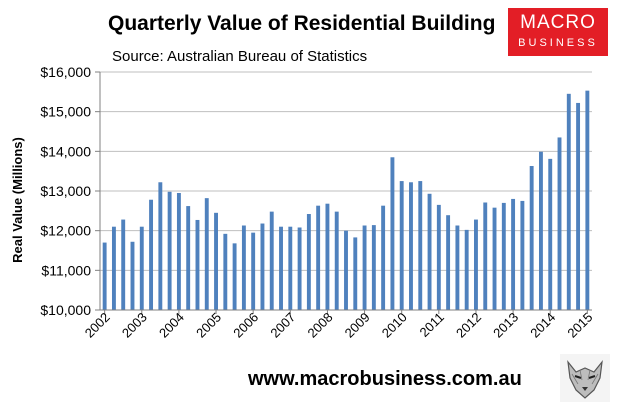 The height and width of the screenshot is (411, 618). I want to click on x-tick-label: 2014, so click(542, 325).